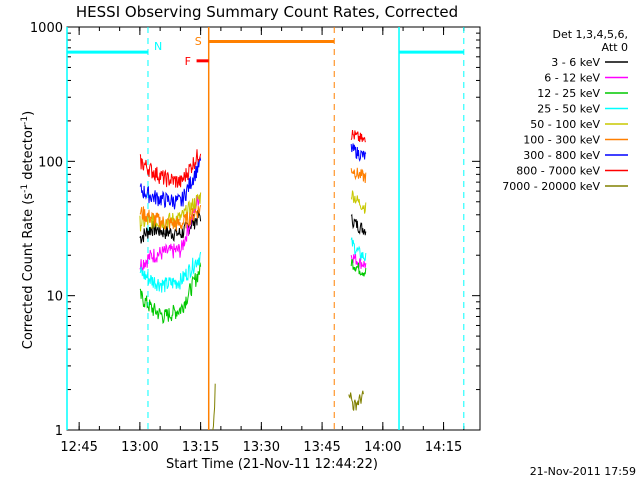 This screenshot has height=480, width=640. What do you see at coordinates (272, 464) in the screenshot?
I see `x-axis-label: Start Time (21-Nov-11 12:44:22)` at bounding box center [272, 464].